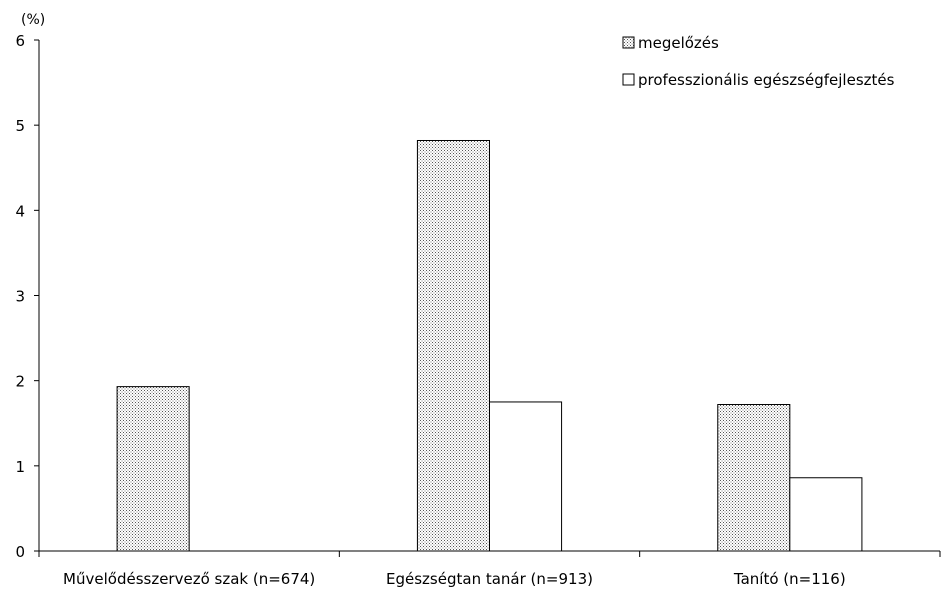 The width and height of the screenshot is (941, 591). Describe the element at coordinates (27, 296) in the screenshot. I see `y-ticks: 0 1 2 3 4 5 6` at that location.